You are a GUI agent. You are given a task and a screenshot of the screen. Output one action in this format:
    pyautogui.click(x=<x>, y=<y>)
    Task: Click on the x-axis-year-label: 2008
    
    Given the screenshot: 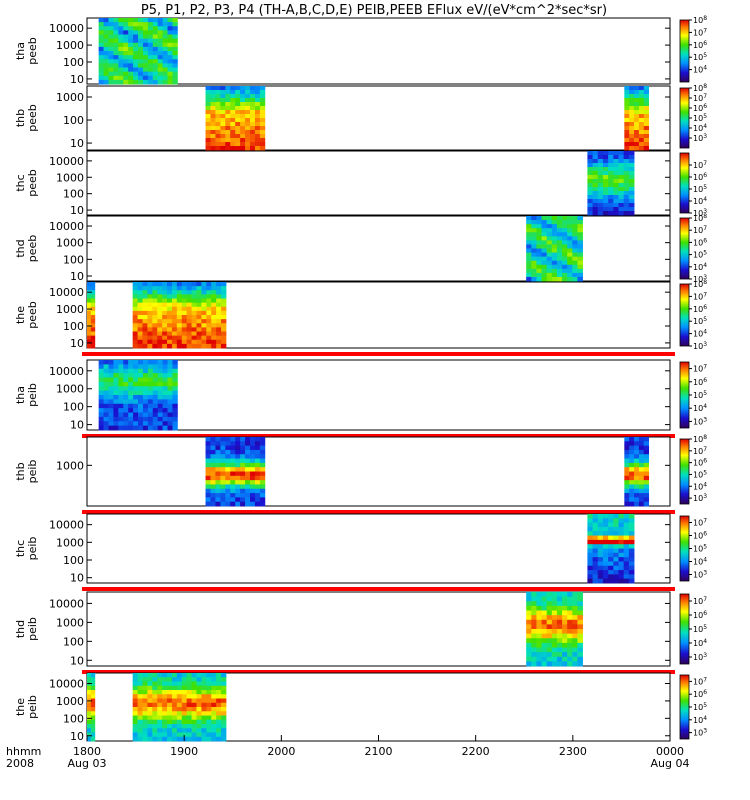 What is the action you would take?
    pyautogui.click(x=20, y=763)
    